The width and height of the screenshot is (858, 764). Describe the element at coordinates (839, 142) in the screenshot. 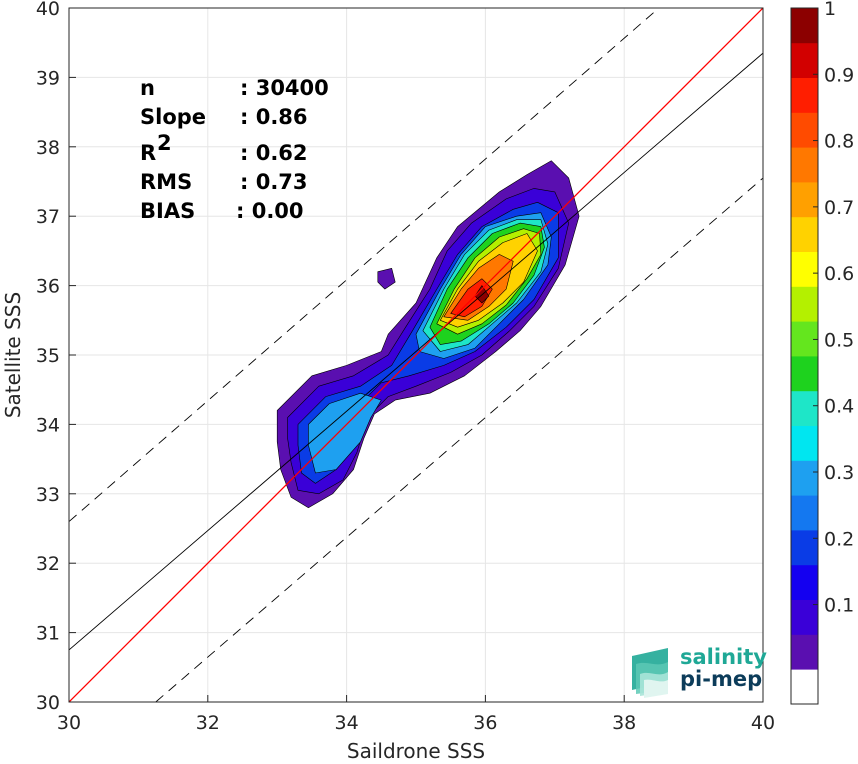

I see `colorbar-tick-label: 0.8` at that location.